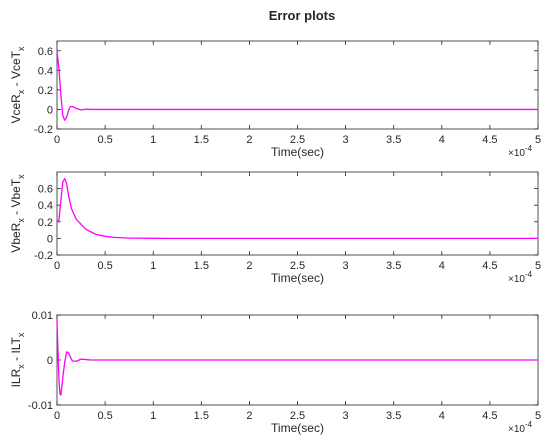 The image size is (550, 443). I want to click on y-axis-label: VbeRx - VbeTx, so click(17, 213).